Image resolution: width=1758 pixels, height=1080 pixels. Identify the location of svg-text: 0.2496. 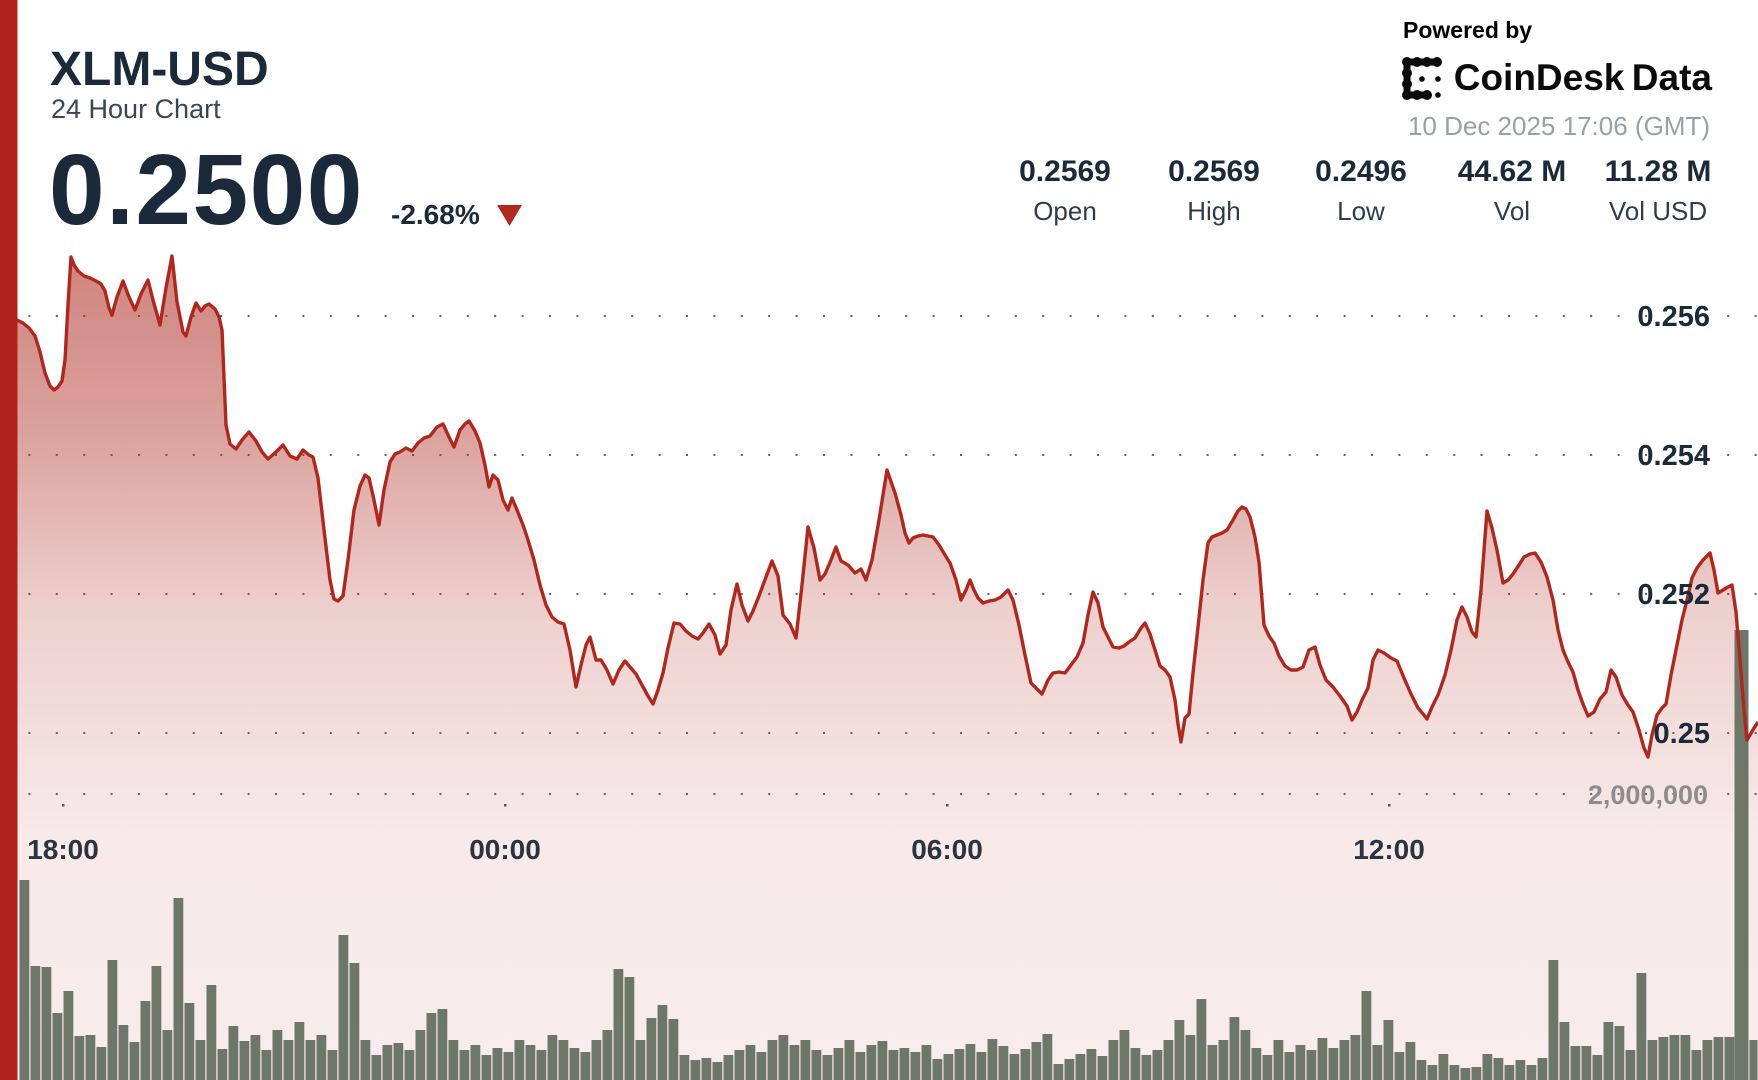
(1361, 171).